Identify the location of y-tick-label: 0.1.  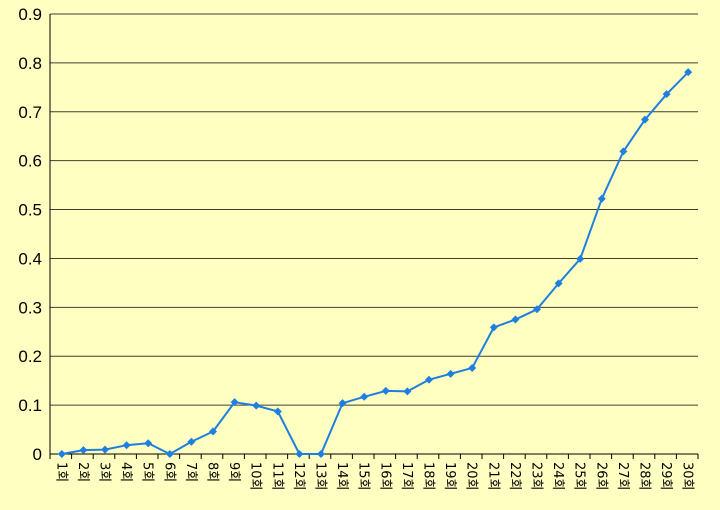
(30, 405).